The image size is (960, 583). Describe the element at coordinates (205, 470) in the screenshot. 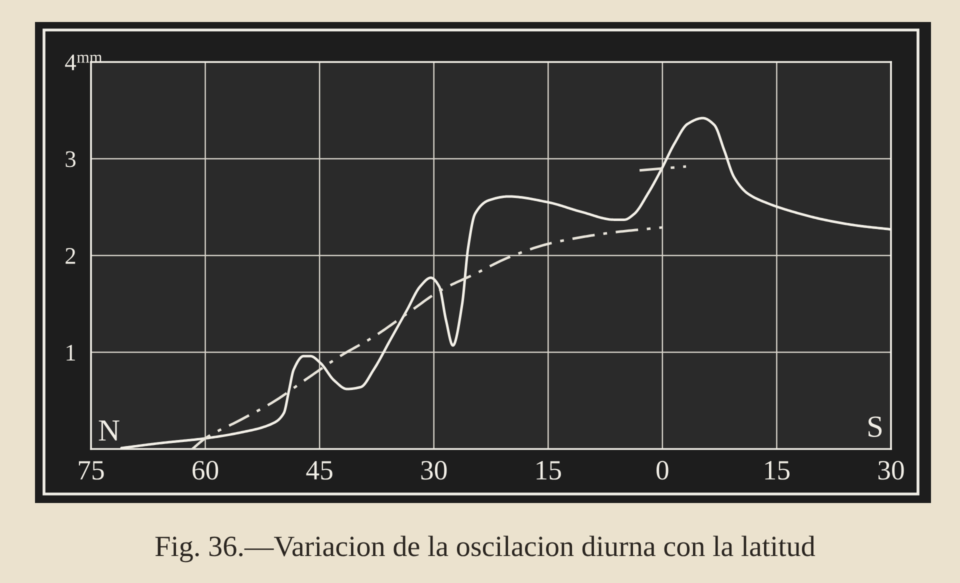

I see `x-tick-label: 60` at that location.